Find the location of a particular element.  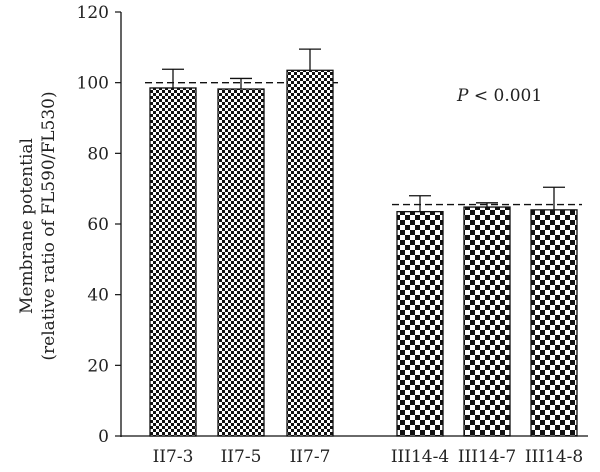

y-tick-label-100: 100 is located at coordinates (93, 84).